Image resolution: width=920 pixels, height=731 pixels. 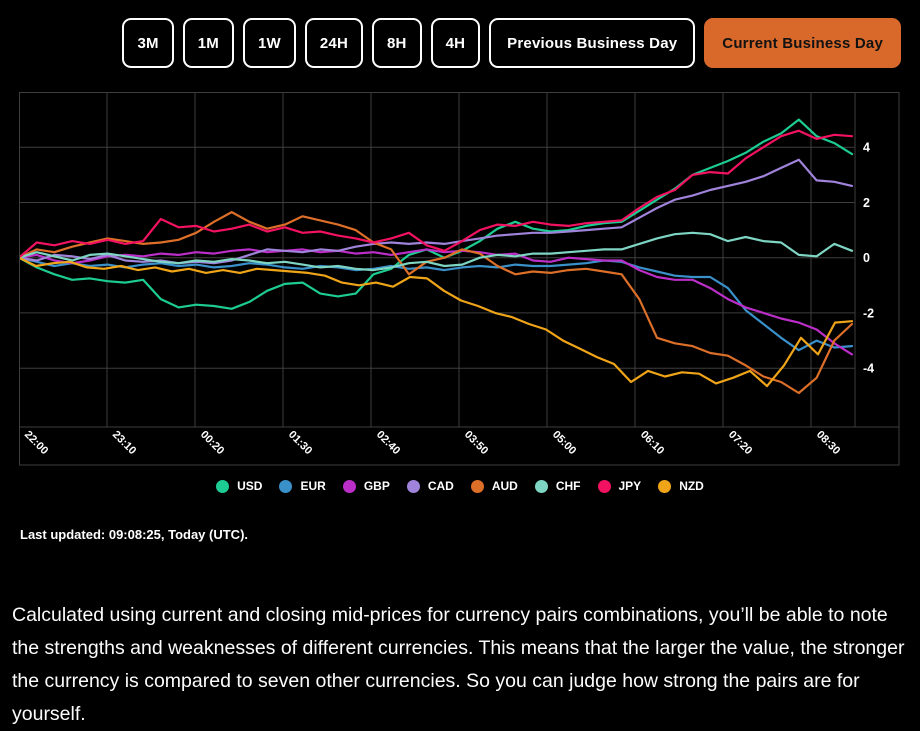 I want to click on eur-legend-dot-icon, so click(x=286, y=486).